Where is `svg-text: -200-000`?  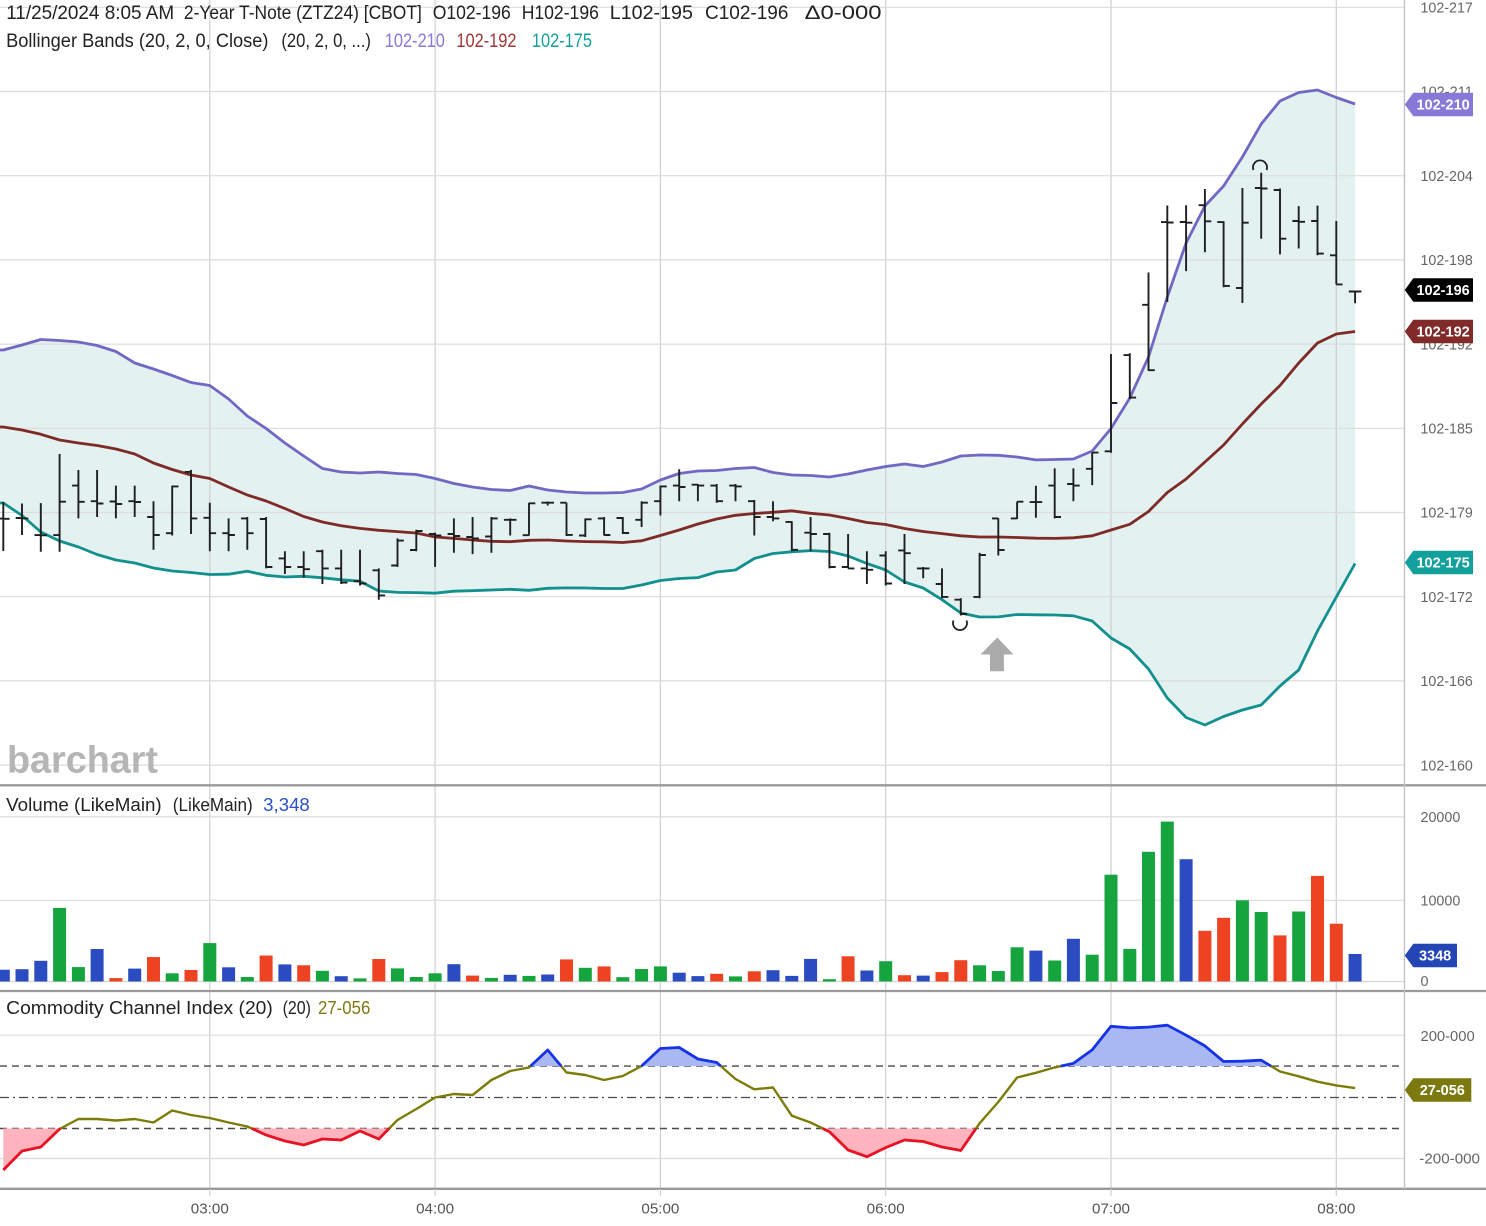
svg-text: -200-000 is located at coordinates (1449, 1160).